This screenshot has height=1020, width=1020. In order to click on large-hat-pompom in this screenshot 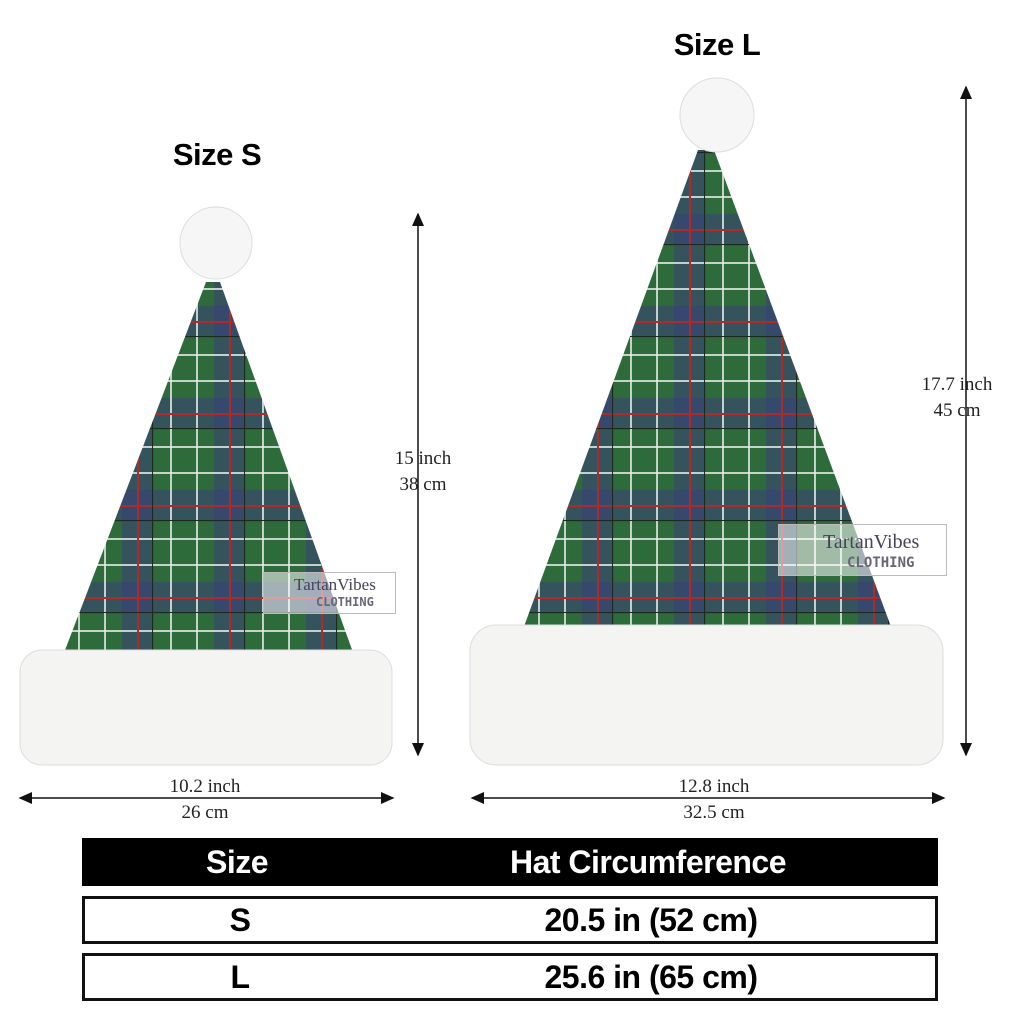, I will do `click(717, 115)`.